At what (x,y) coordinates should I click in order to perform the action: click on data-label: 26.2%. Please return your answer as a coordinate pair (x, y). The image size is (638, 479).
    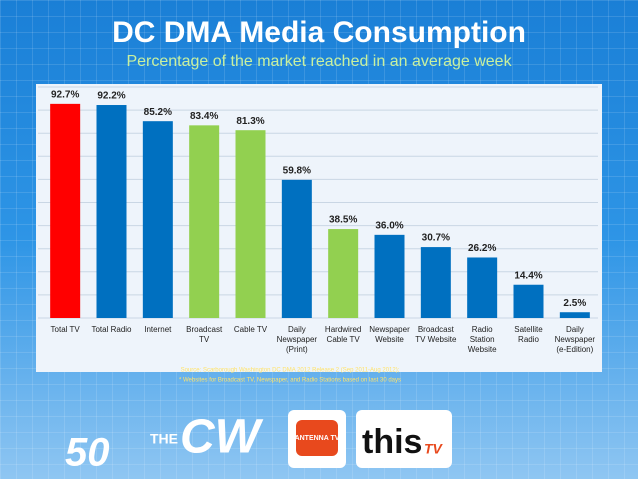
    Looking at the image, I should click on (482, 248).